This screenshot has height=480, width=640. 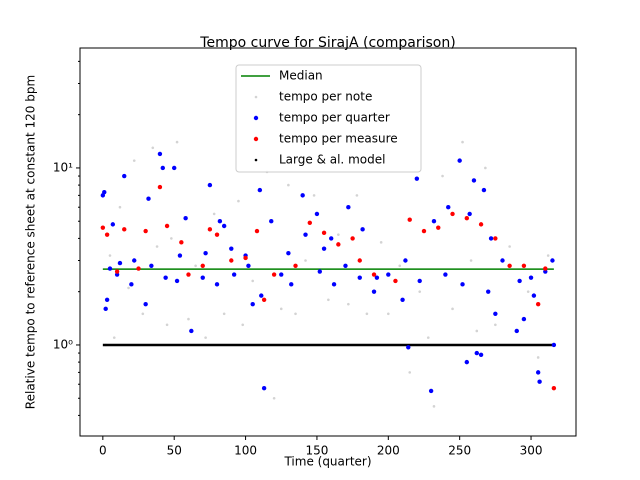 I want to click on chart-title: Tempo curve for SirajA (comparison), so click(x=327, y=43).